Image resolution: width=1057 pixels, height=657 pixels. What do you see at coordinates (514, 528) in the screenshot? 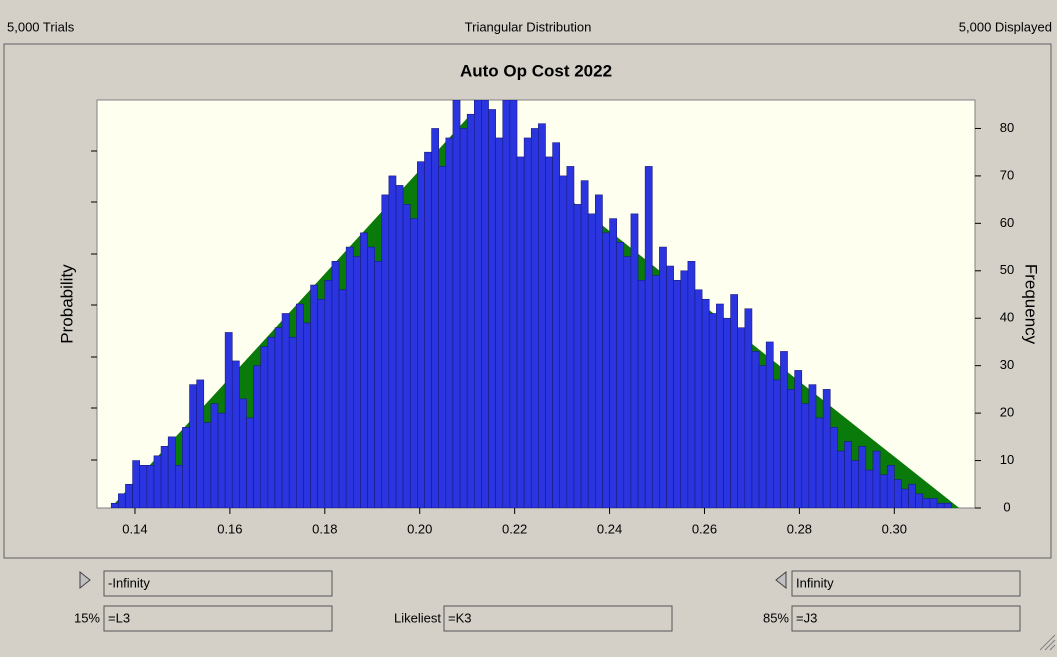
I see `x-tick-label: 0.22` at bounding box center [514, 528].